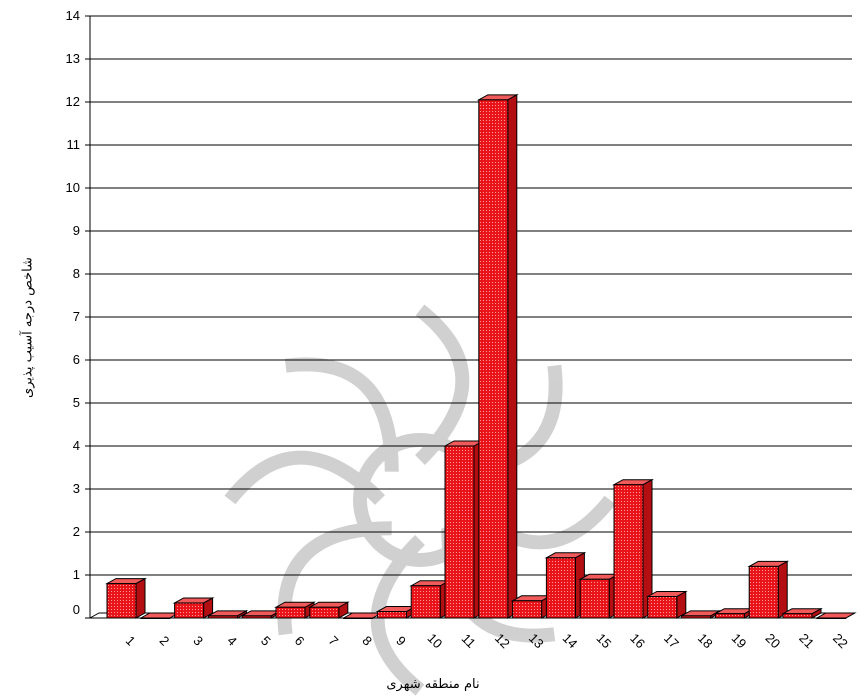 This screenshot has height=700, width=866. What do you see at coordinates (840, 640) in the screenshot?
I see `x-tick-label: 22` at bounding box center [840, 640].